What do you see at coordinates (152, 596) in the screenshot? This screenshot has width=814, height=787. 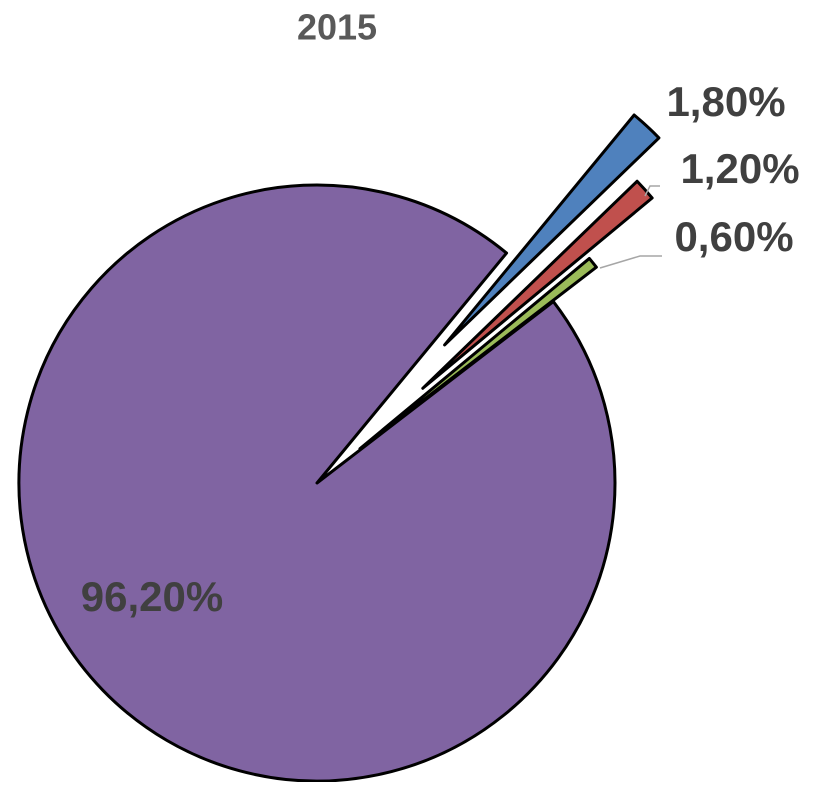 I see `data-label: 96,20%` at bounding box center [152, 596].